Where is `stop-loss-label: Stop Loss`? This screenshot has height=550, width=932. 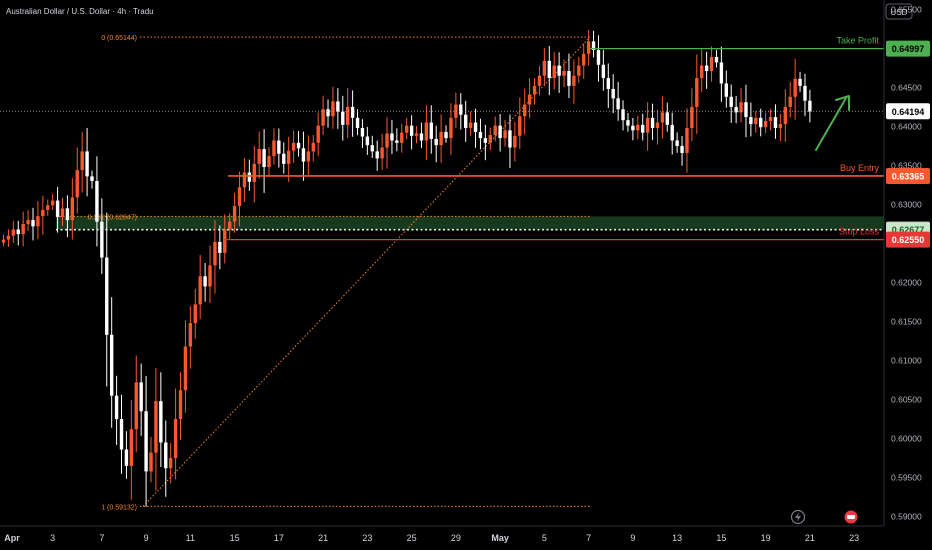
stop-loss-label: Stop Loss is located at coordinates (859, 232).